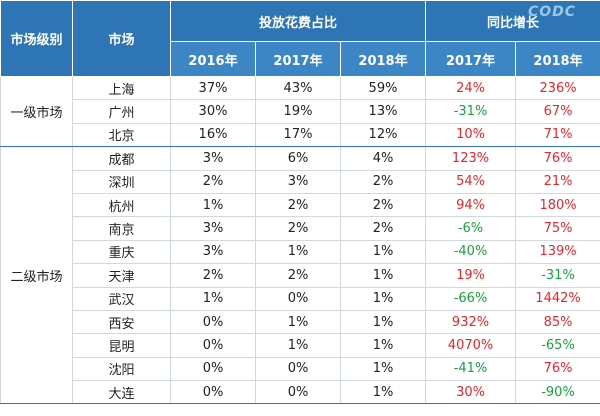 Image resolution: width=600 pixels, height=416 pixels. I want to click on table-row: 西安 0% 1% 1% 932% 85%, so click(300, 322).